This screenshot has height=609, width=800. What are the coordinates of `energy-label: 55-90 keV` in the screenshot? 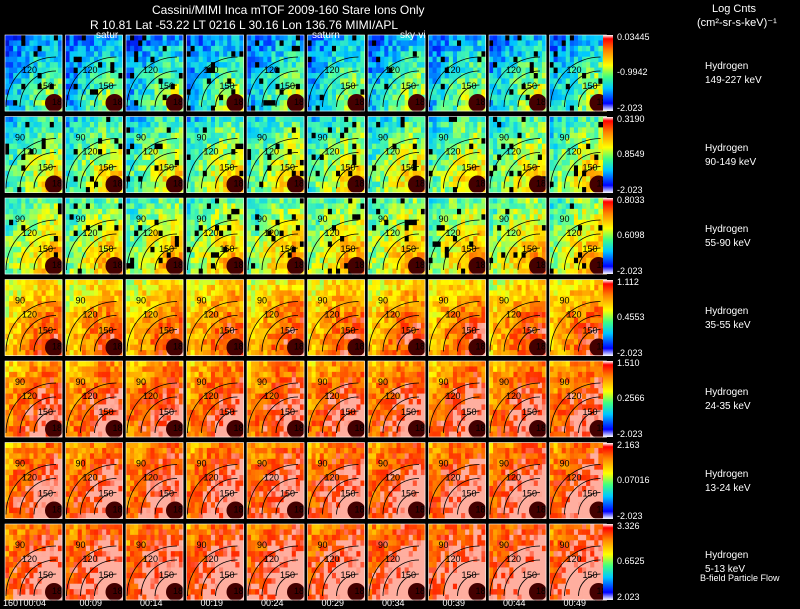 It's located at (728, 243).